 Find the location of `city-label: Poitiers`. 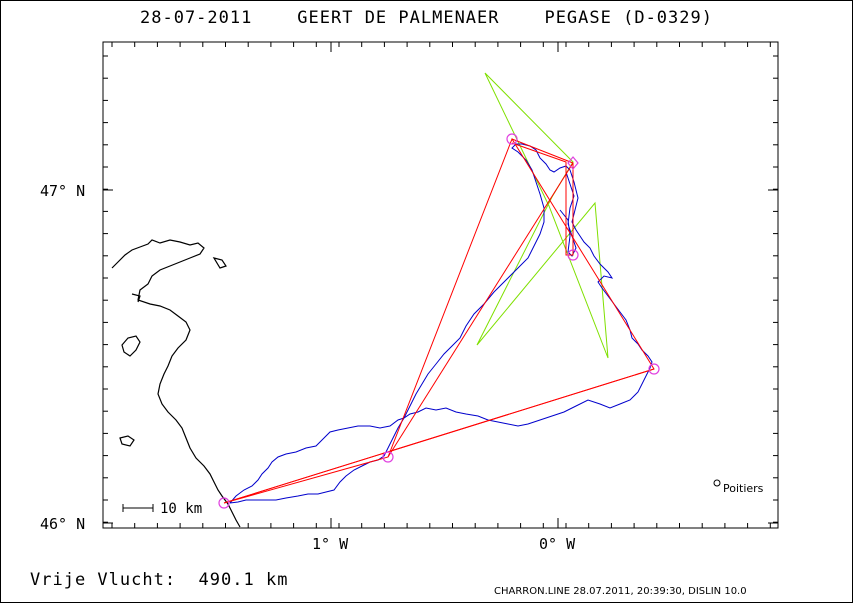

city-label: Poitiers is located at coordinates (743, 488).